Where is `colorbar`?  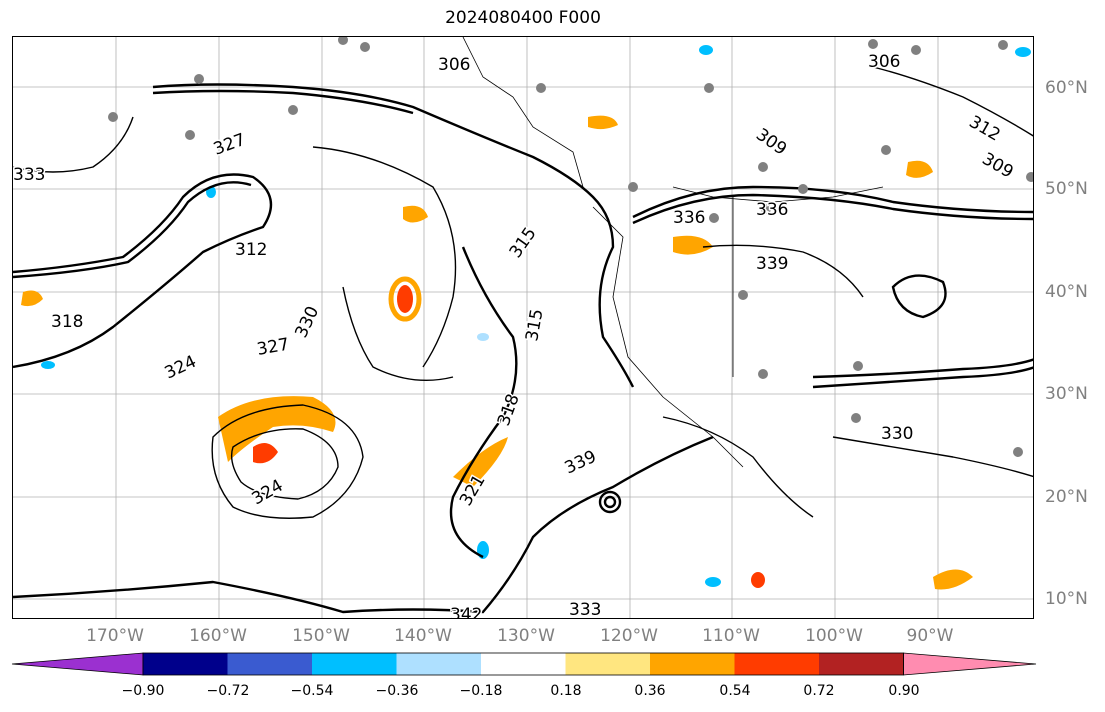
colorbar is located at coordinates (524, 664).